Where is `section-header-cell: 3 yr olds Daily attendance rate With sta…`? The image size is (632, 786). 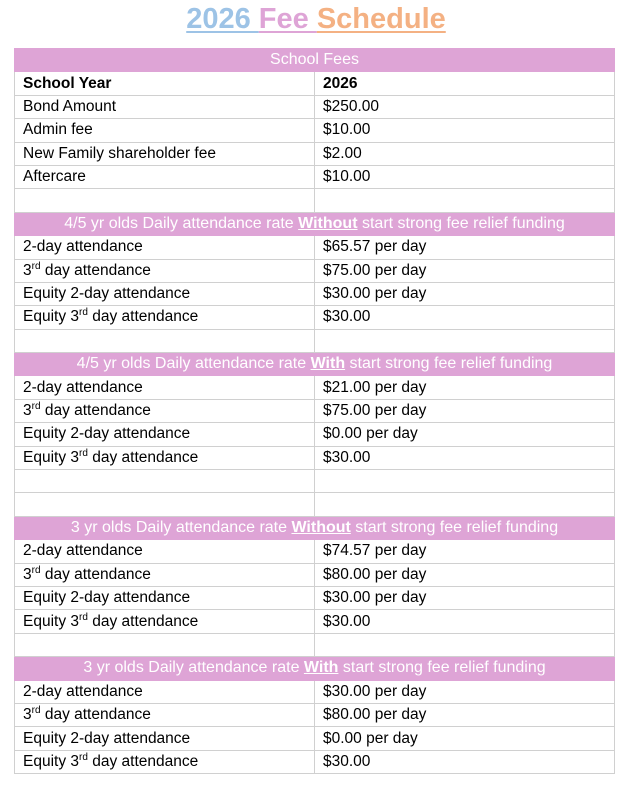 section-header-cell: 3 yr olds Daily attendance rate With sta… is located at coordinates (314, 668).